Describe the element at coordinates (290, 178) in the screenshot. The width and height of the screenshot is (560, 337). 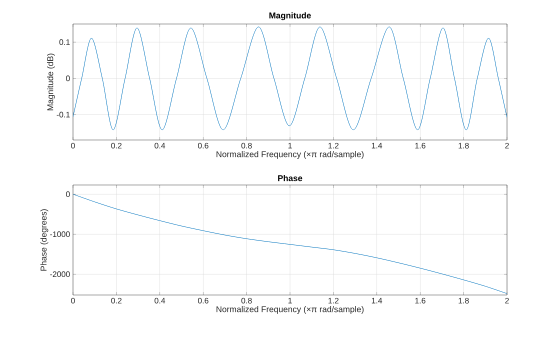
I see `chart-title: Phase` at that location.